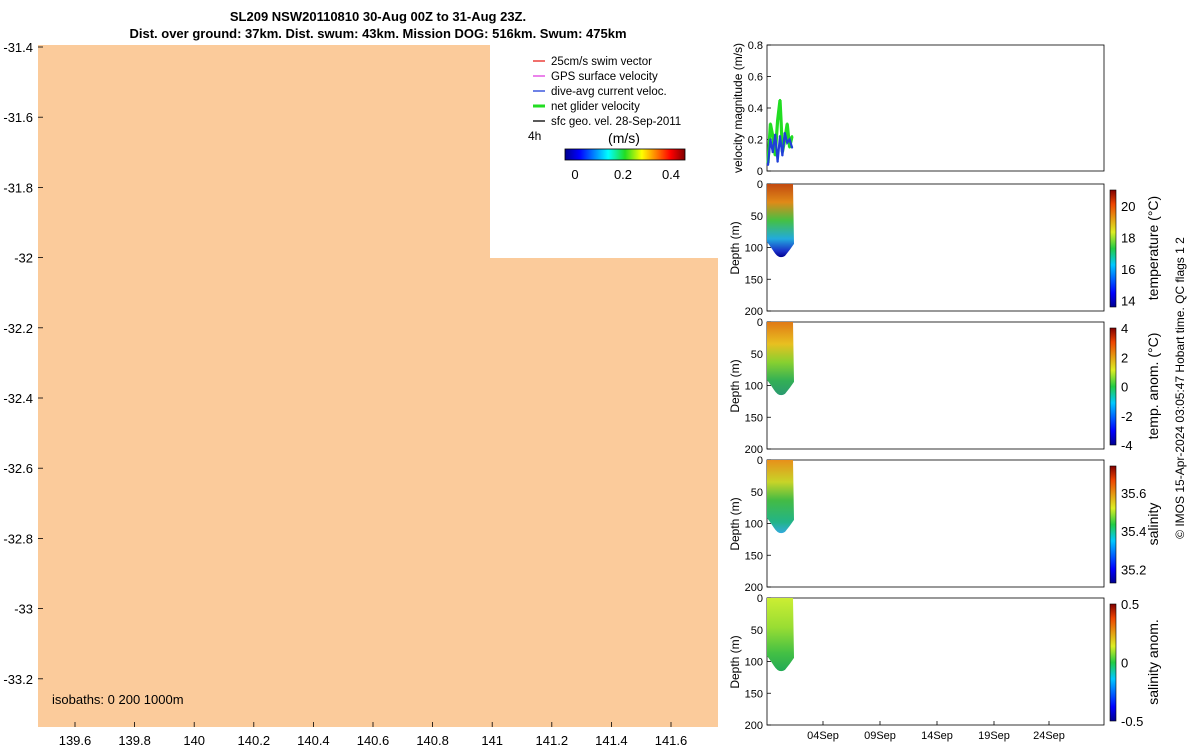 This screenshot has width=1200, height=750. I want to click on legend-label: net glider velocity, so click(595, 107).